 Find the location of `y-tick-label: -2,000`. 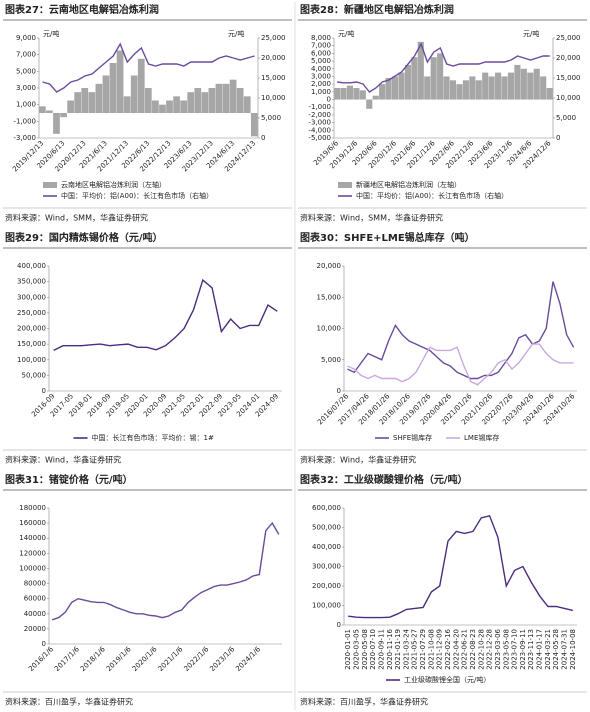

y-tick-label: -2,000 is located at coordinates (319, 115).